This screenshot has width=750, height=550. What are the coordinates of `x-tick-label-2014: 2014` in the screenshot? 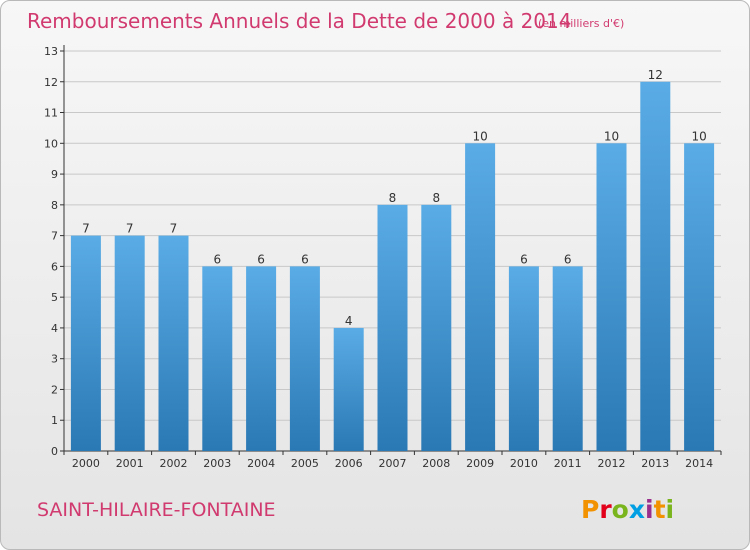 It's located at (699, 463).